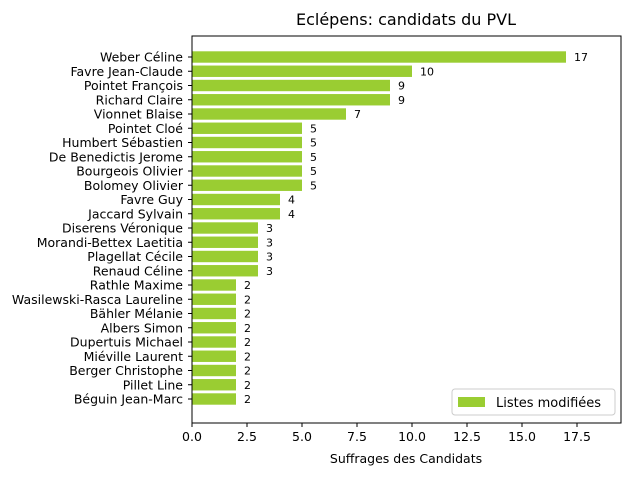 This screenshot has height=480, width=640. I want to click on y-tick-label: Pillet Line, so click(153, 384).